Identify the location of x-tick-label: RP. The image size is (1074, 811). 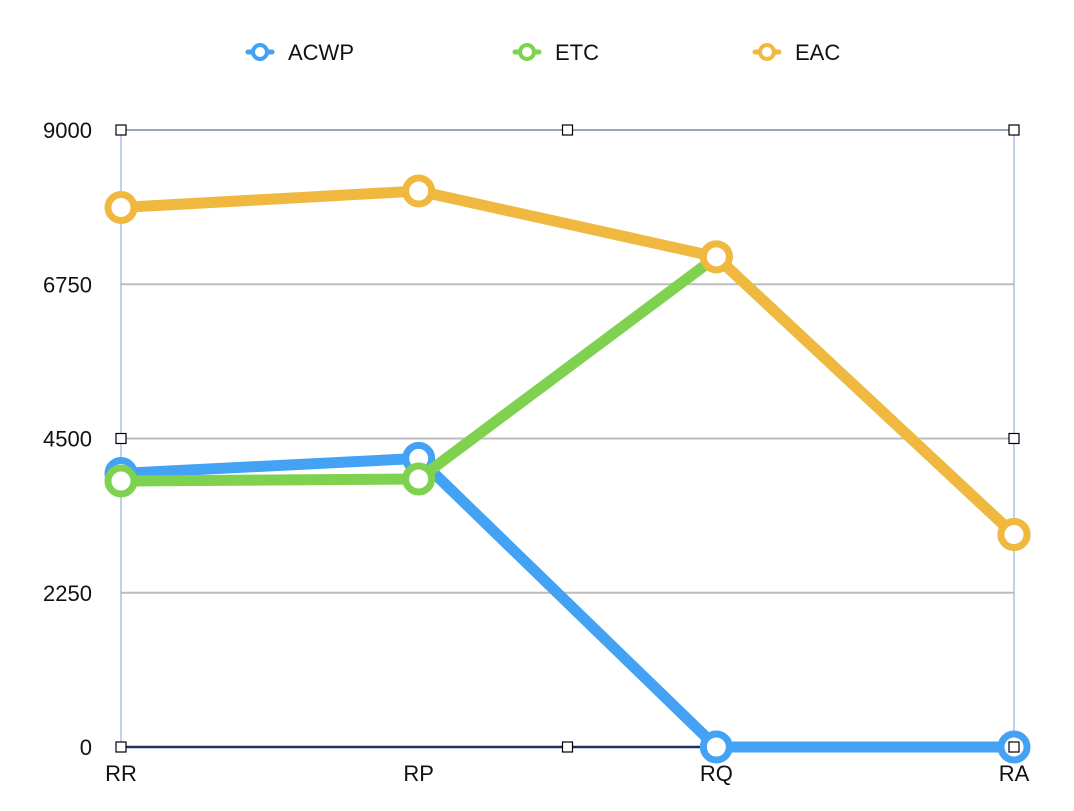
(418, 773).